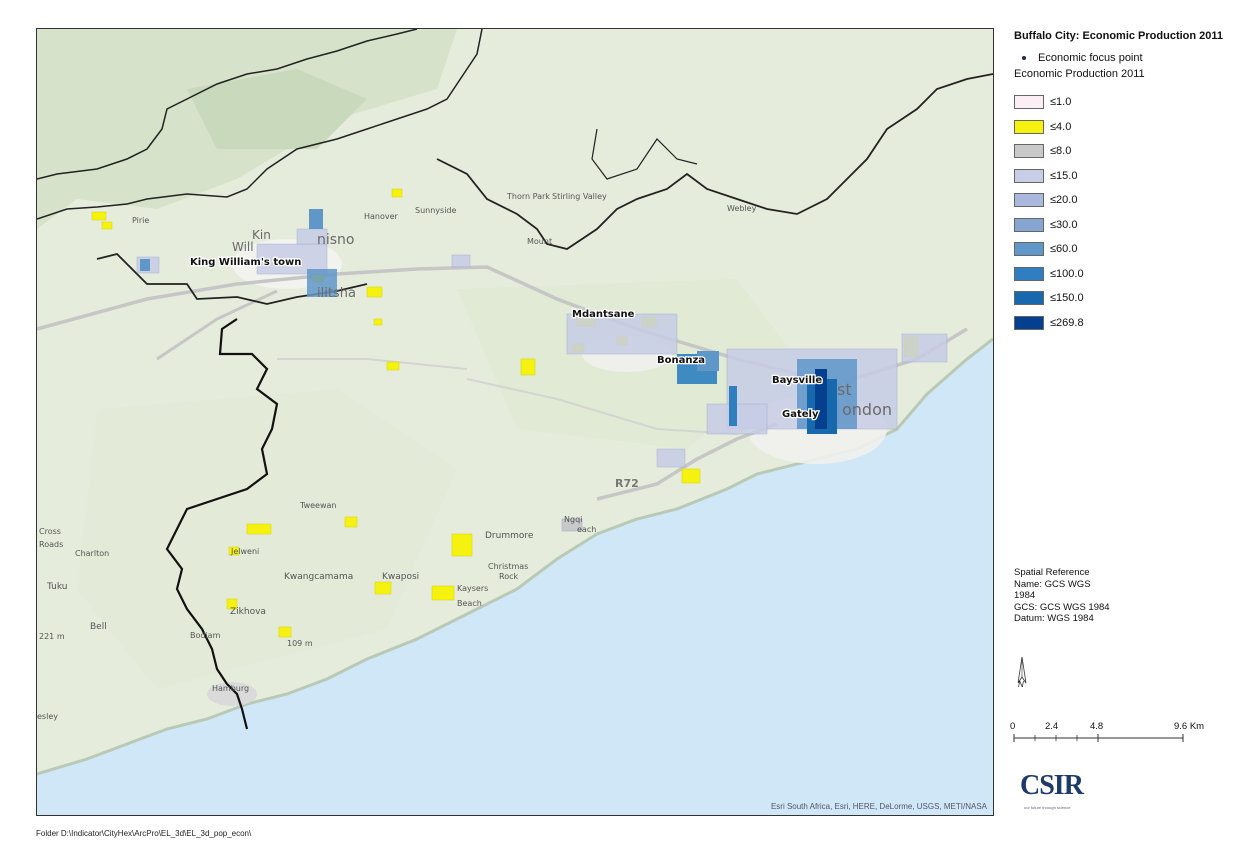 The image size is (1237, 848). Describe the element at coordinates (1061, 126) in the screenshot. I see `legend-class-label: ≤4.0` at that location.